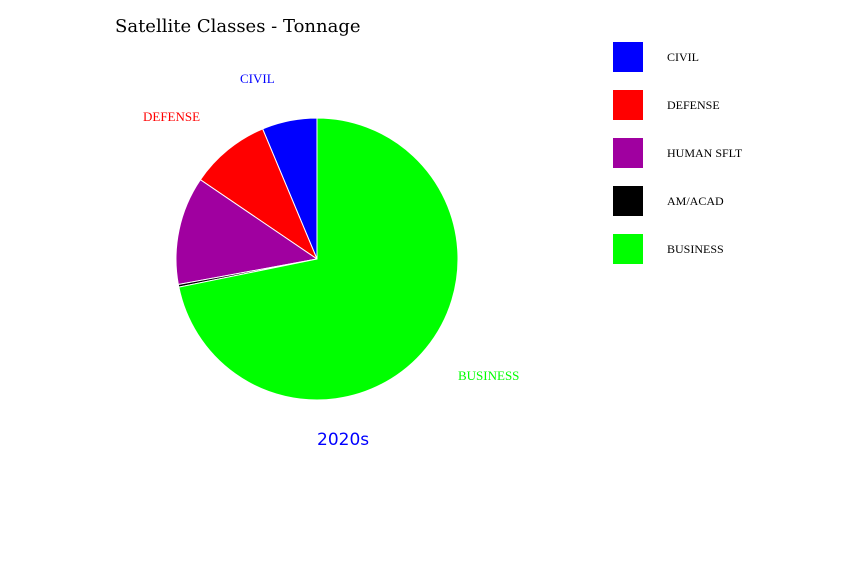  Describe the element at coordinates (705, 153) in the screenshot. I see `legend-label: HUMAN SFLT` at that location.